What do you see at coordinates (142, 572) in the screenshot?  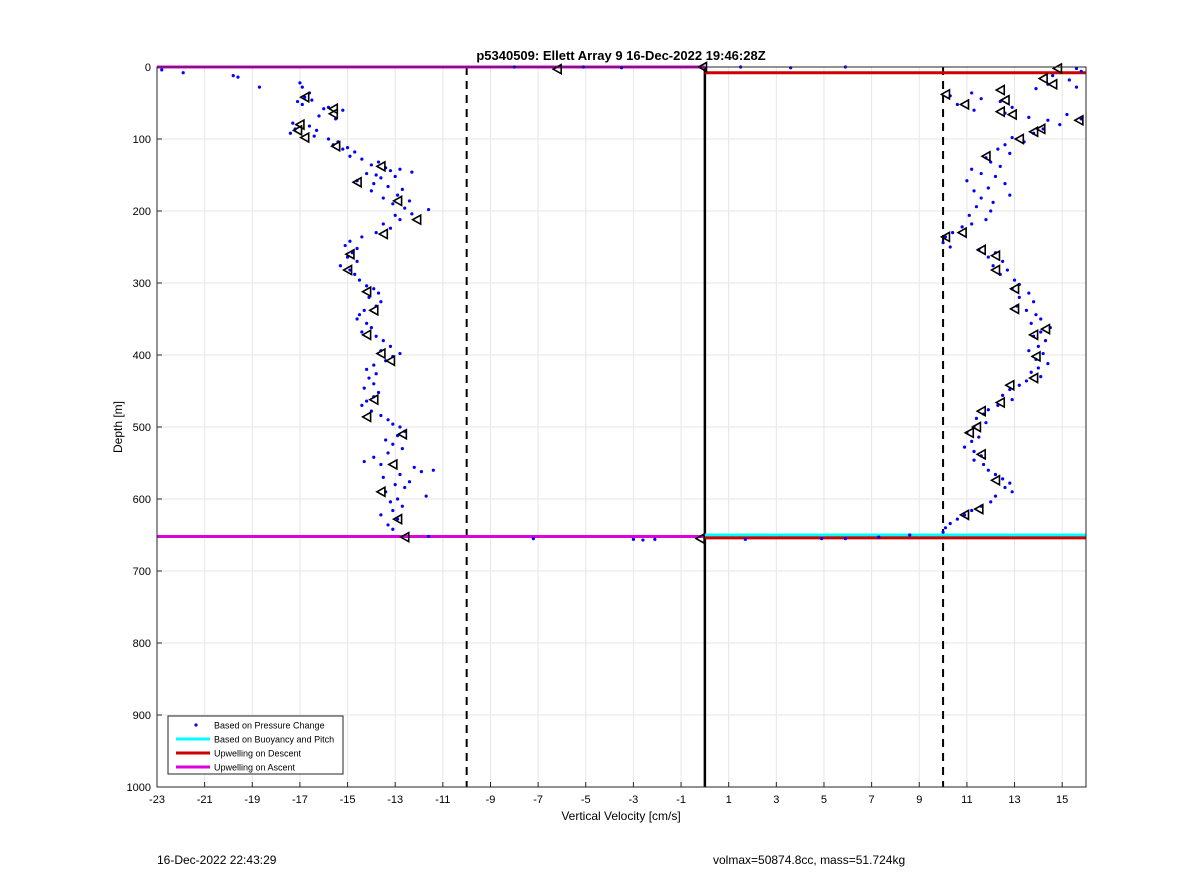 I see `y-tick-label: 700` at bounding box center [142, 572].